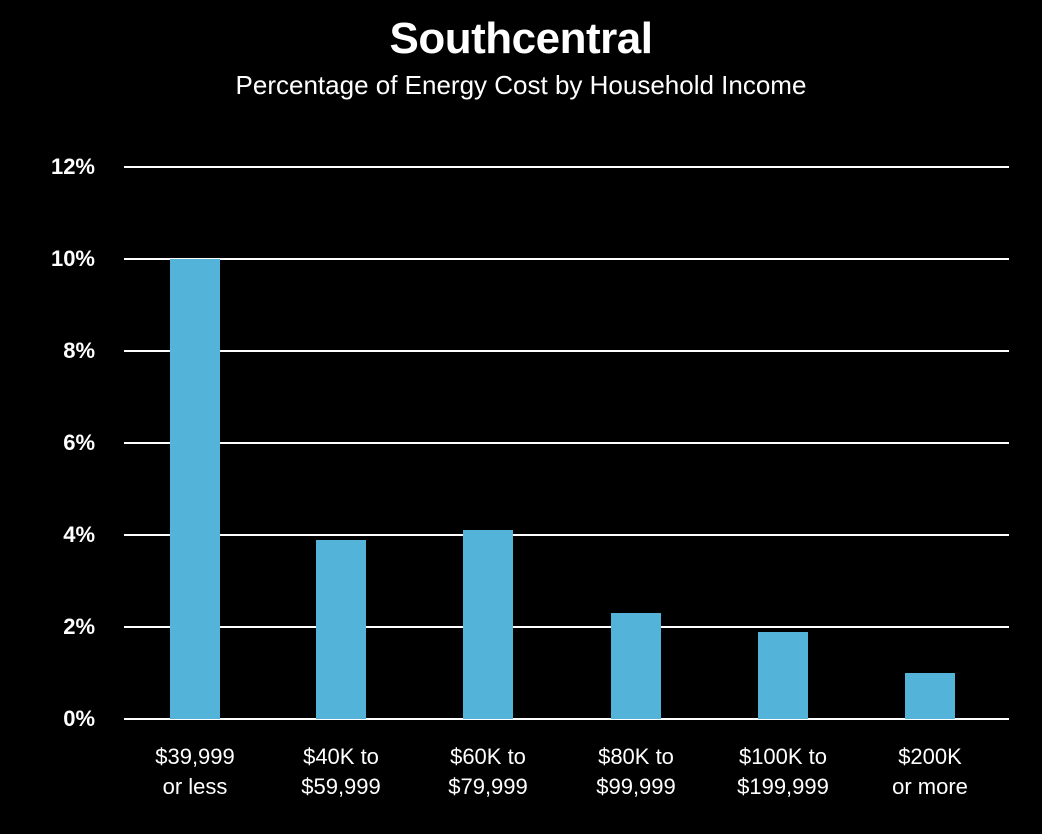  What do you see at coordinates (195, 771) in the screenshot?
I see `x-tick-label: $39,999 or less` at bounding box center [195, 771].